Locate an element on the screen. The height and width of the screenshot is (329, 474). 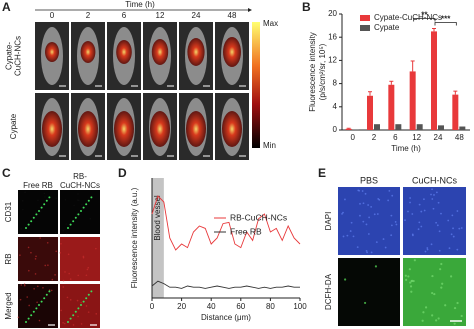
legend-label: RB-CuCH-NCs is located at coordinates (258, 217).